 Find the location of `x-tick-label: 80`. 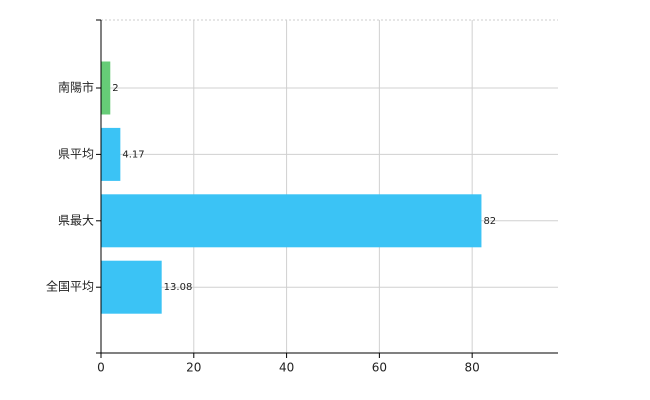

x-tick-label: 80 is located at coordinates (472, 368).